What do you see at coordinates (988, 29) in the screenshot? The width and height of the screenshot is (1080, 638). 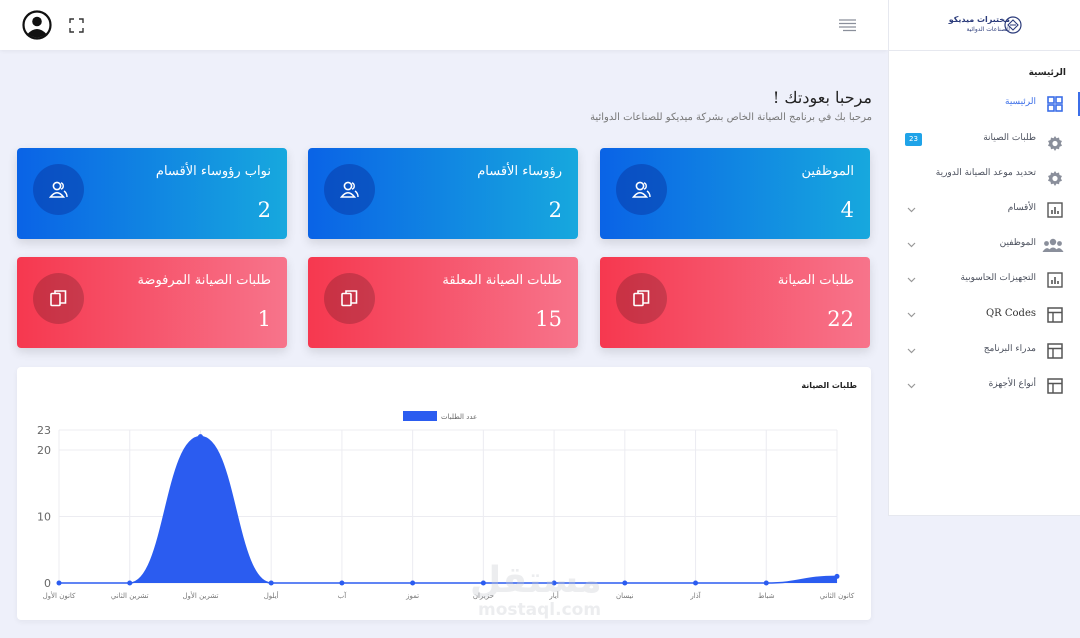 I see `logo-subtitle: للصناعات الدوائية` at bounding box center [988, 29].